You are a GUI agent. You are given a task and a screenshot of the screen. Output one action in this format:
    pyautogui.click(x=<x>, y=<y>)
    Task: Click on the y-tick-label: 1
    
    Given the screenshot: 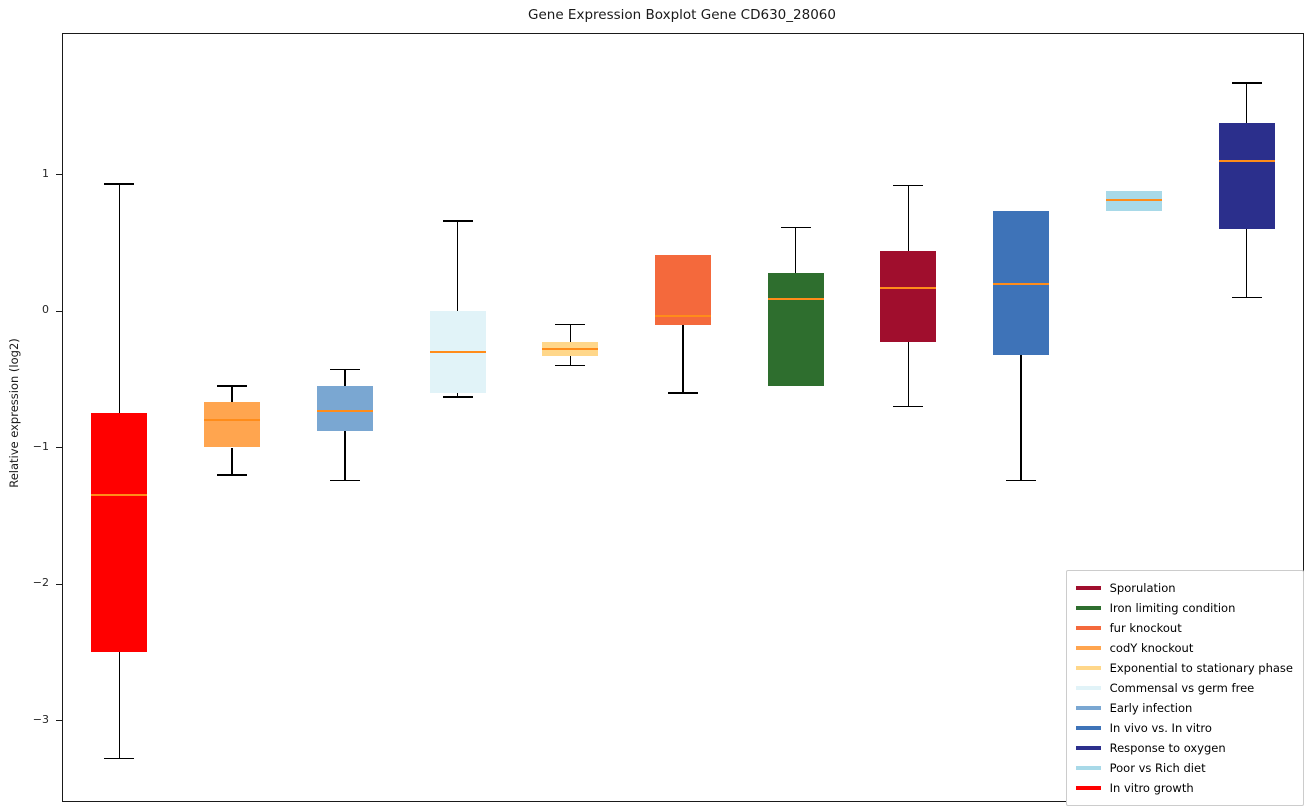 What is the action you would take?
    pyautogui.click(x=45, y=173)
    